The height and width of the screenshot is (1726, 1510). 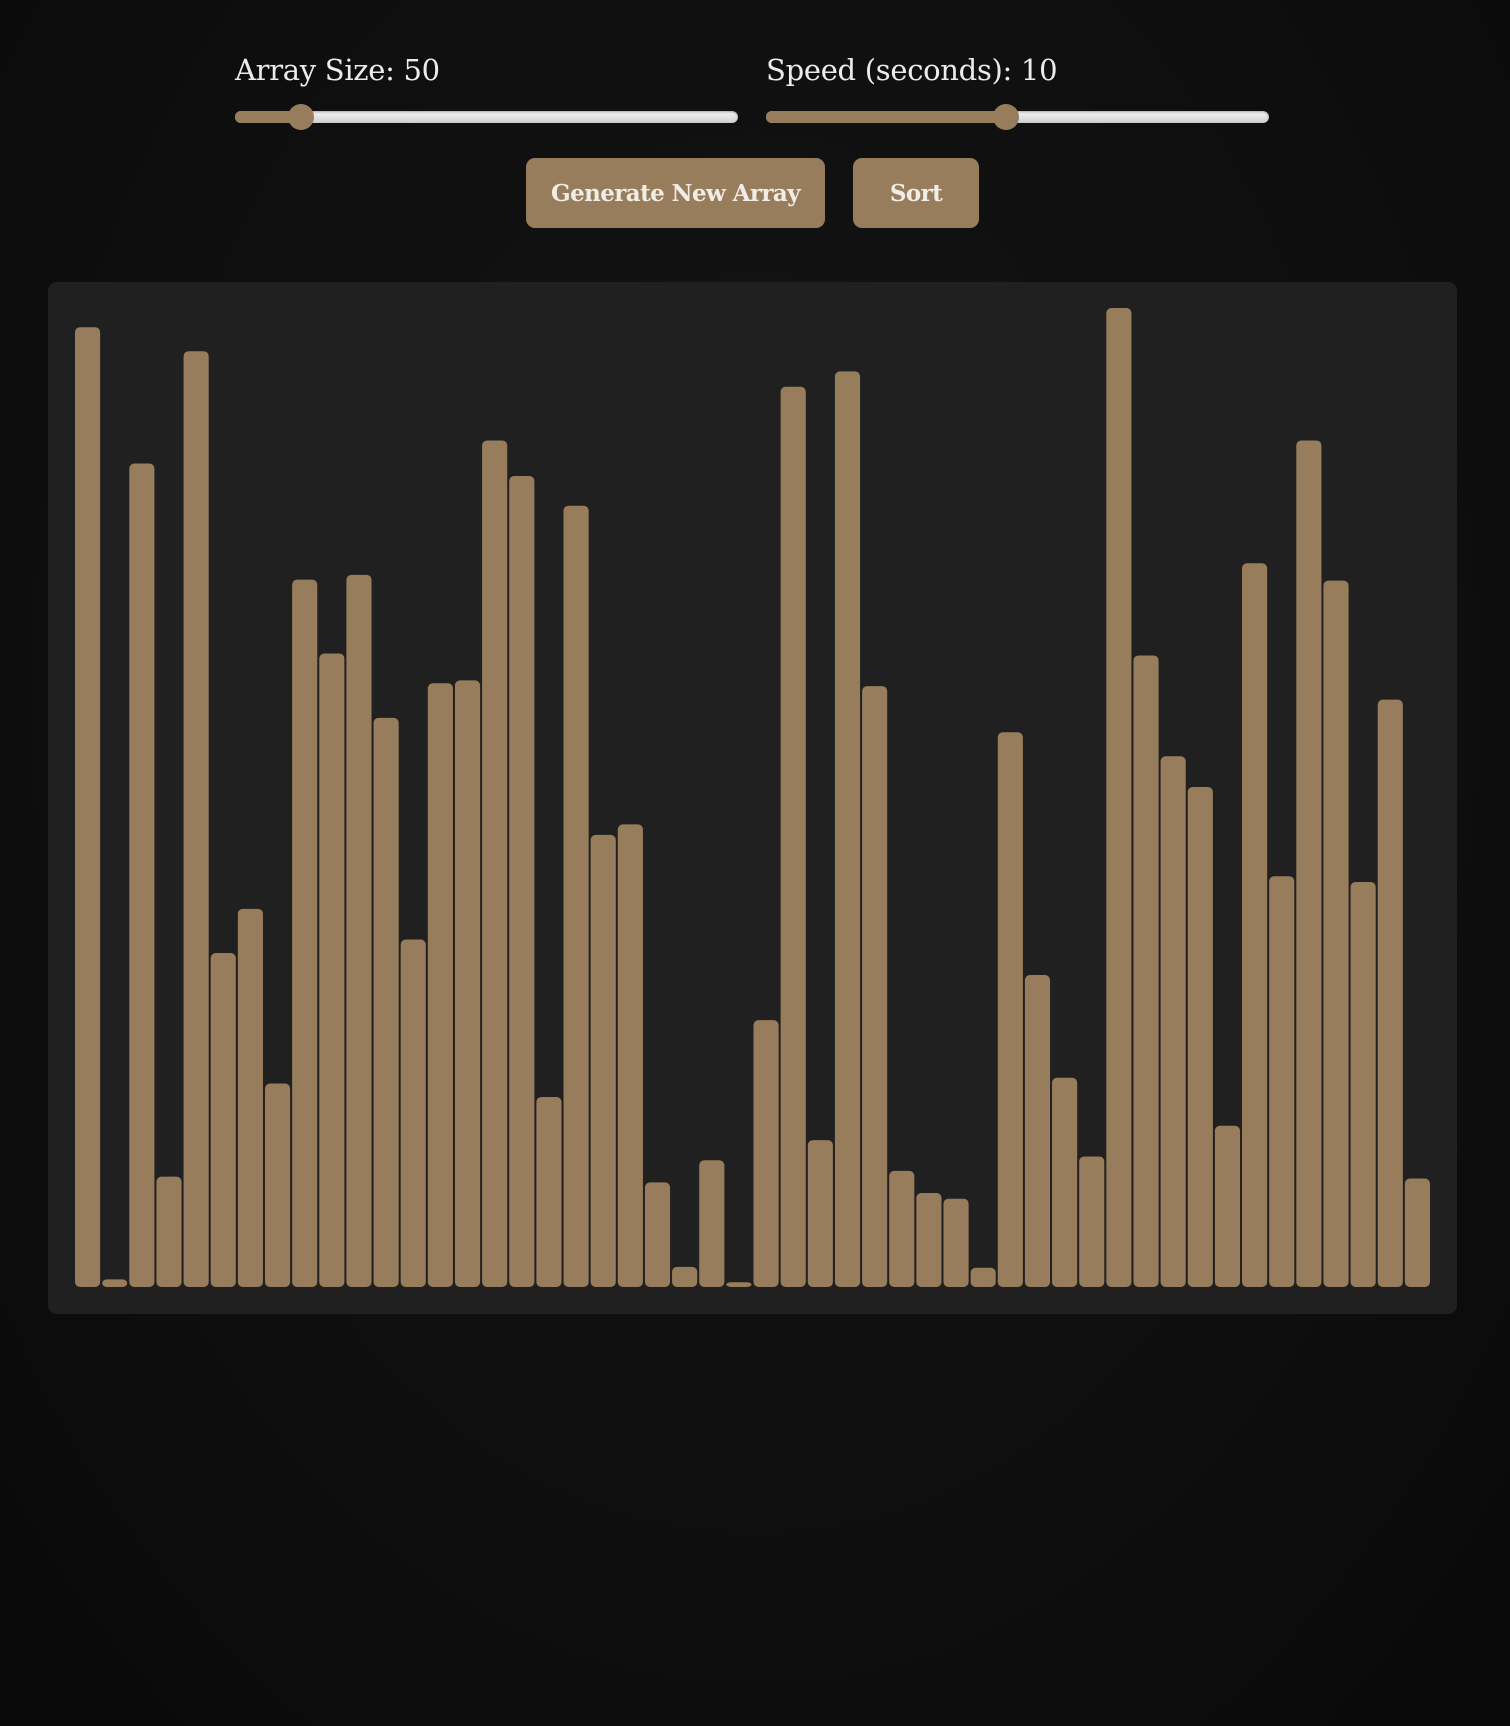 What do you see at coordinates (301, 117) in the screenshot?
I see `array-size-slider-thumb` at bounding box center [301, 117].